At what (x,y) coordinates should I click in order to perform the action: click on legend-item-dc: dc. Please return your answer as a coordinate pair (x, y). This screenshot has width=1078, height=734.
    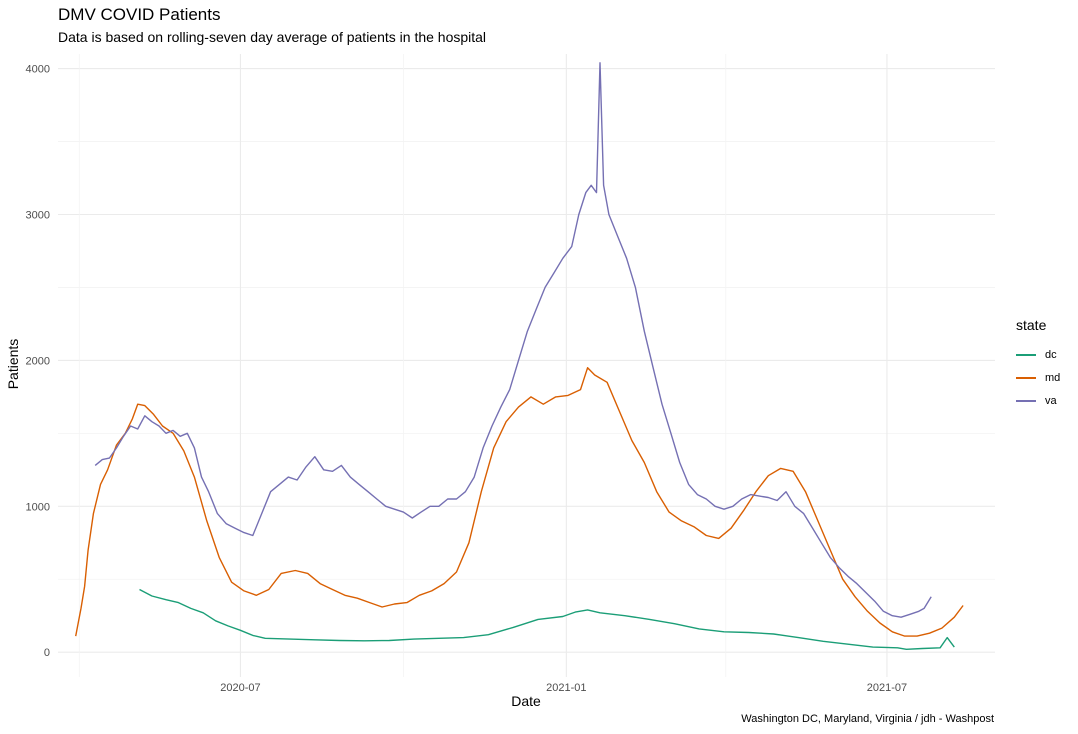
    Looking at the image, I should click on (1038, 354).